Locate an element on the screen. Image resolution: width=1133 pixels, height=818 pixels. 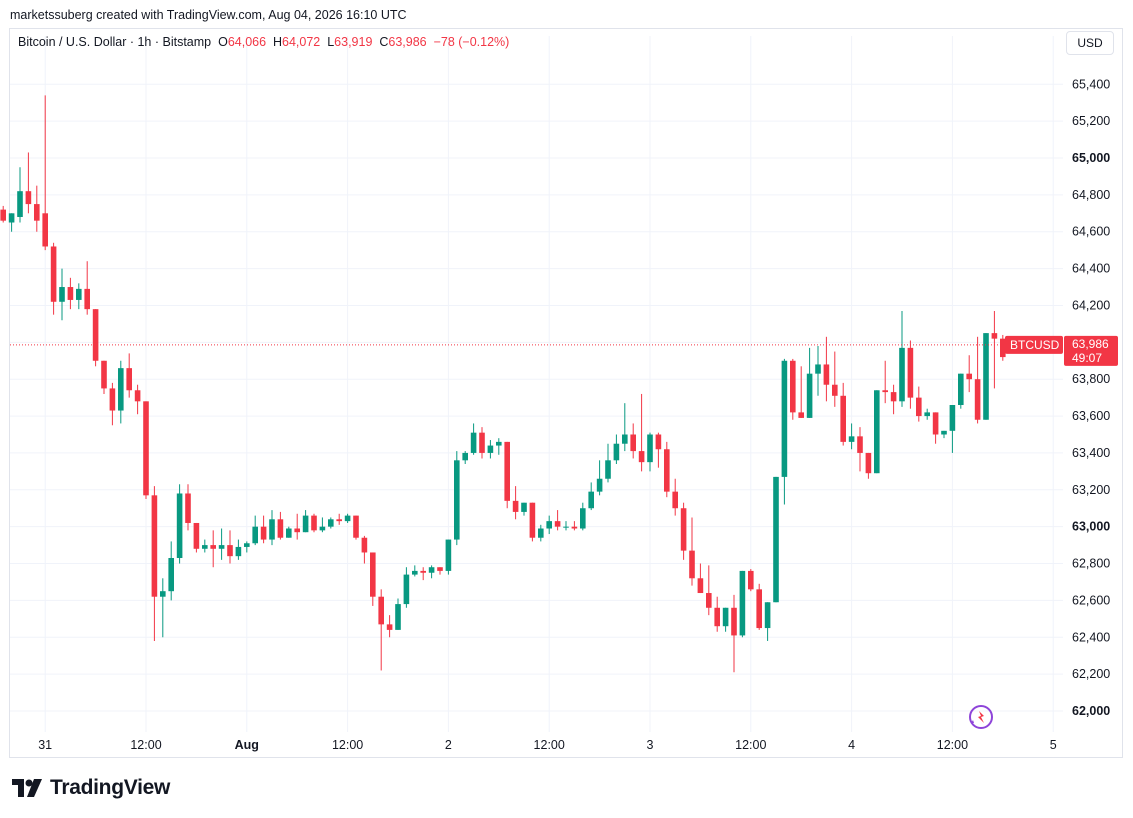
currency-button: USD is located at coordinates (1090, 43).